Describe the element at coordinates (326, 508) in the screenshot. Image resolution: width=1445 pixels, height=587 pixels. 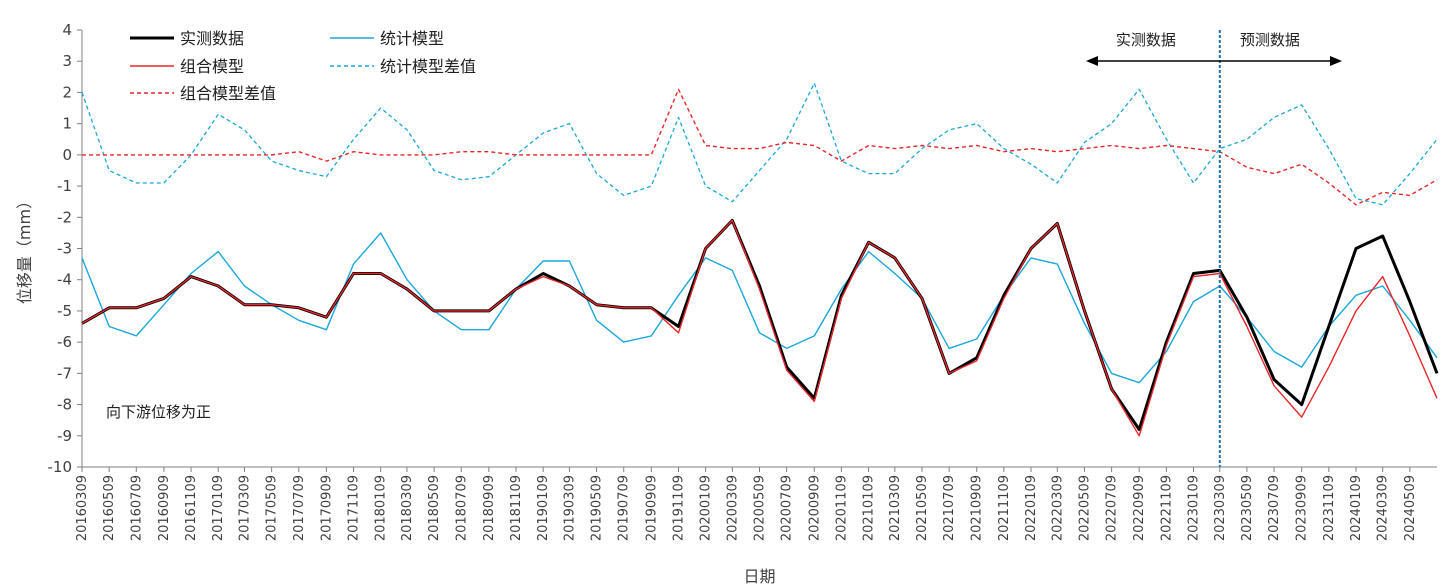
I see `x-tick-label: 20170909` at that location.